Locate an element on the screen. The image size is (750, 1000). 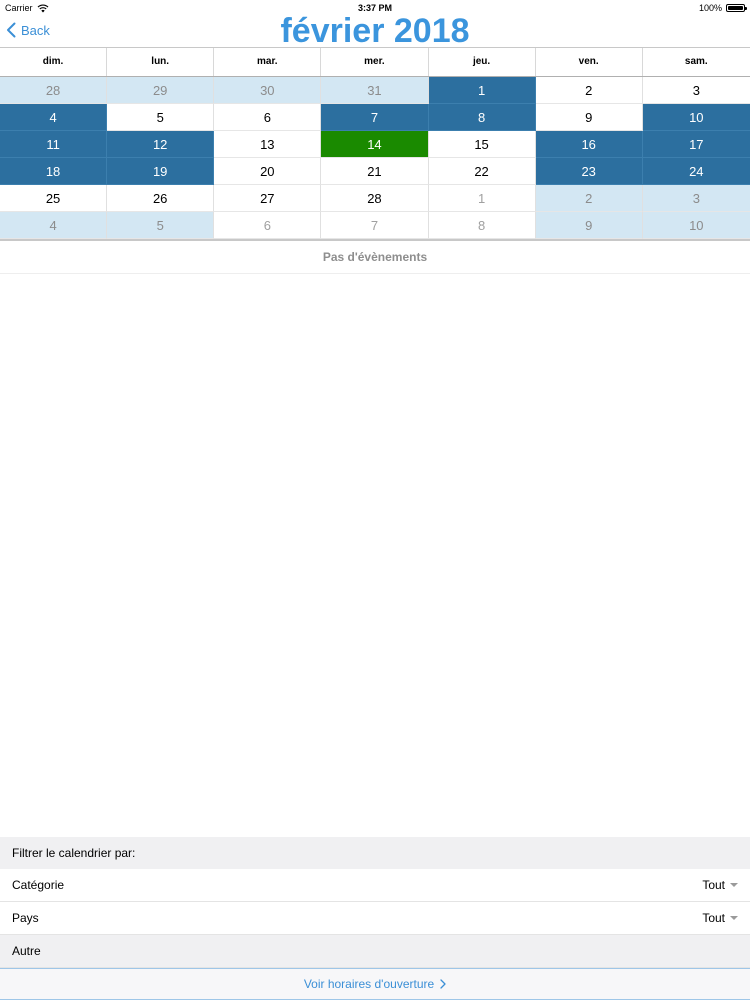
country-value: Tout is located at coordinates (720, 918).